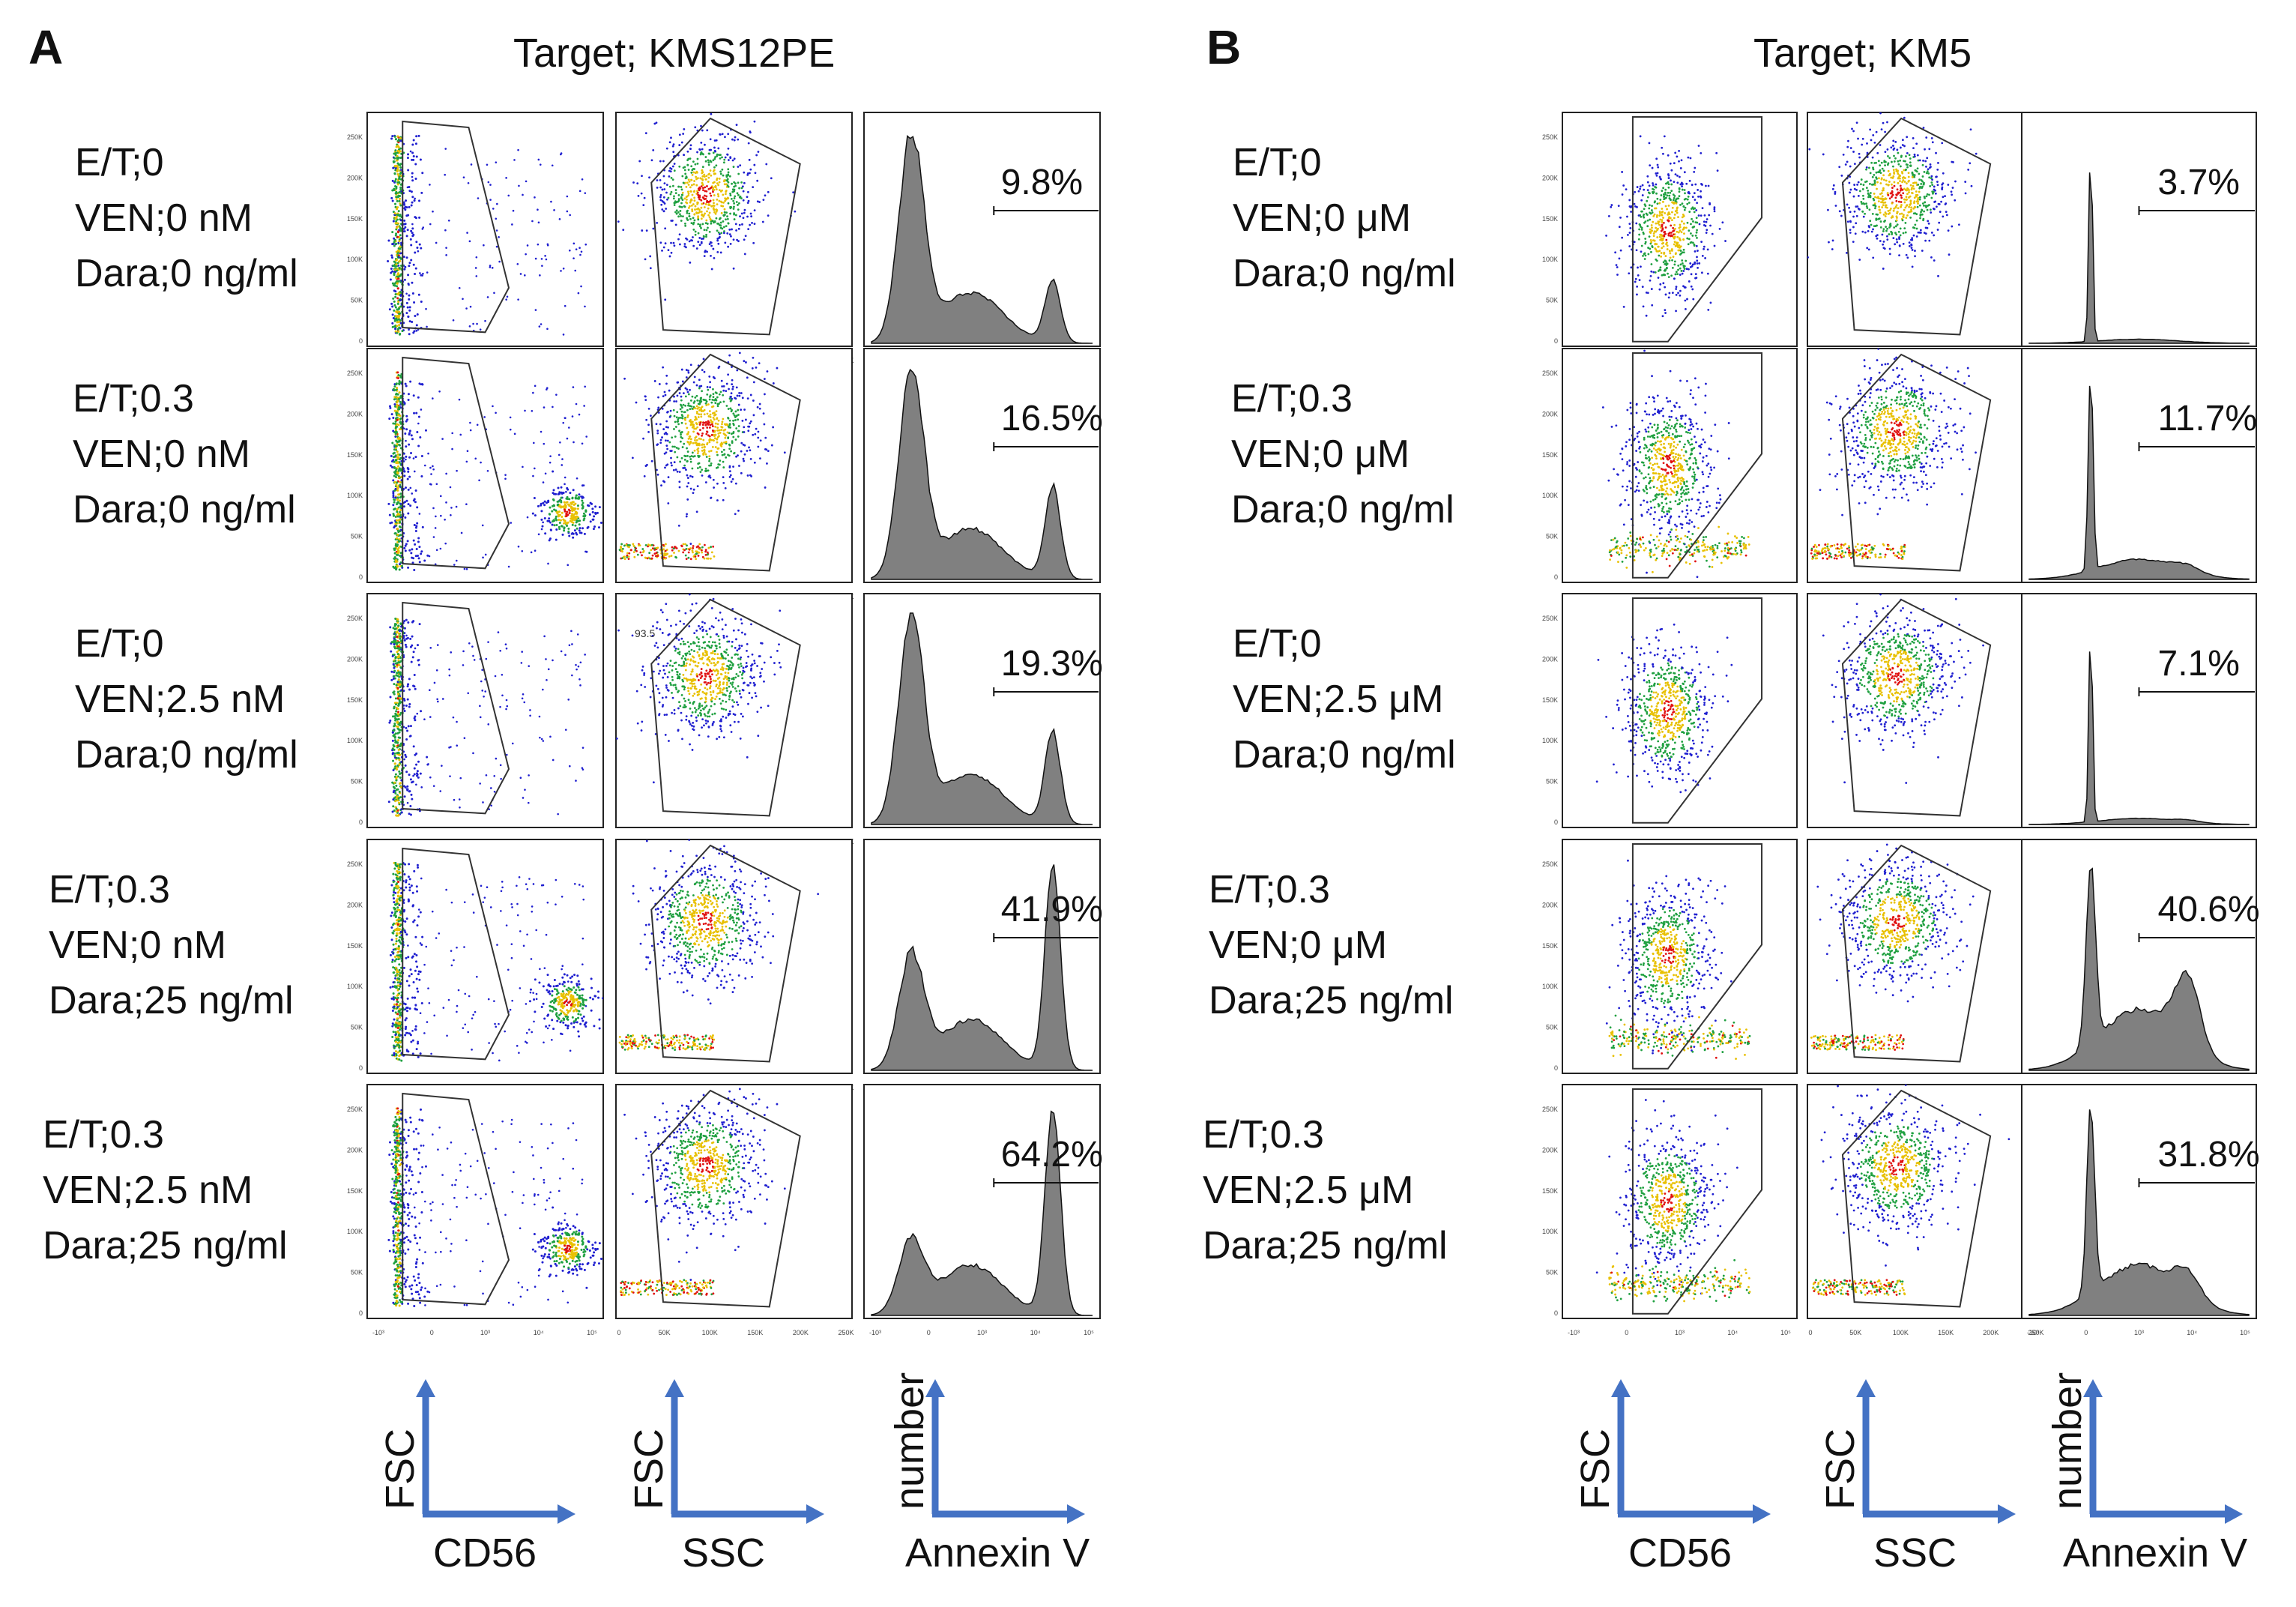 The width and height of the screenshot is (2296, 1607). Describe the element at coordinates (1991, 1332) in the screenshot. I see `x-tick-label: 200K` at that location.